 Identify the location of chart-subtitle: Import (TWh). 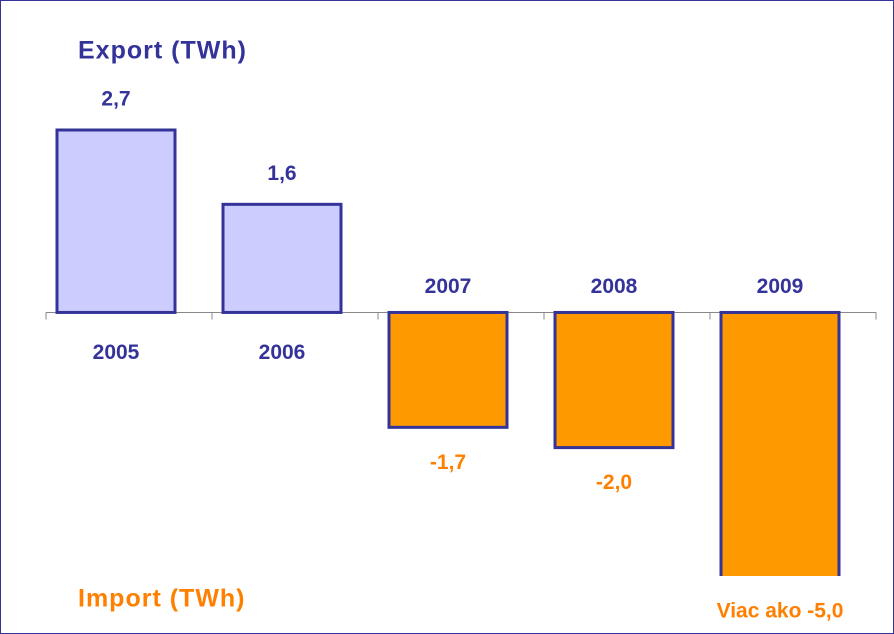
(162, 599).